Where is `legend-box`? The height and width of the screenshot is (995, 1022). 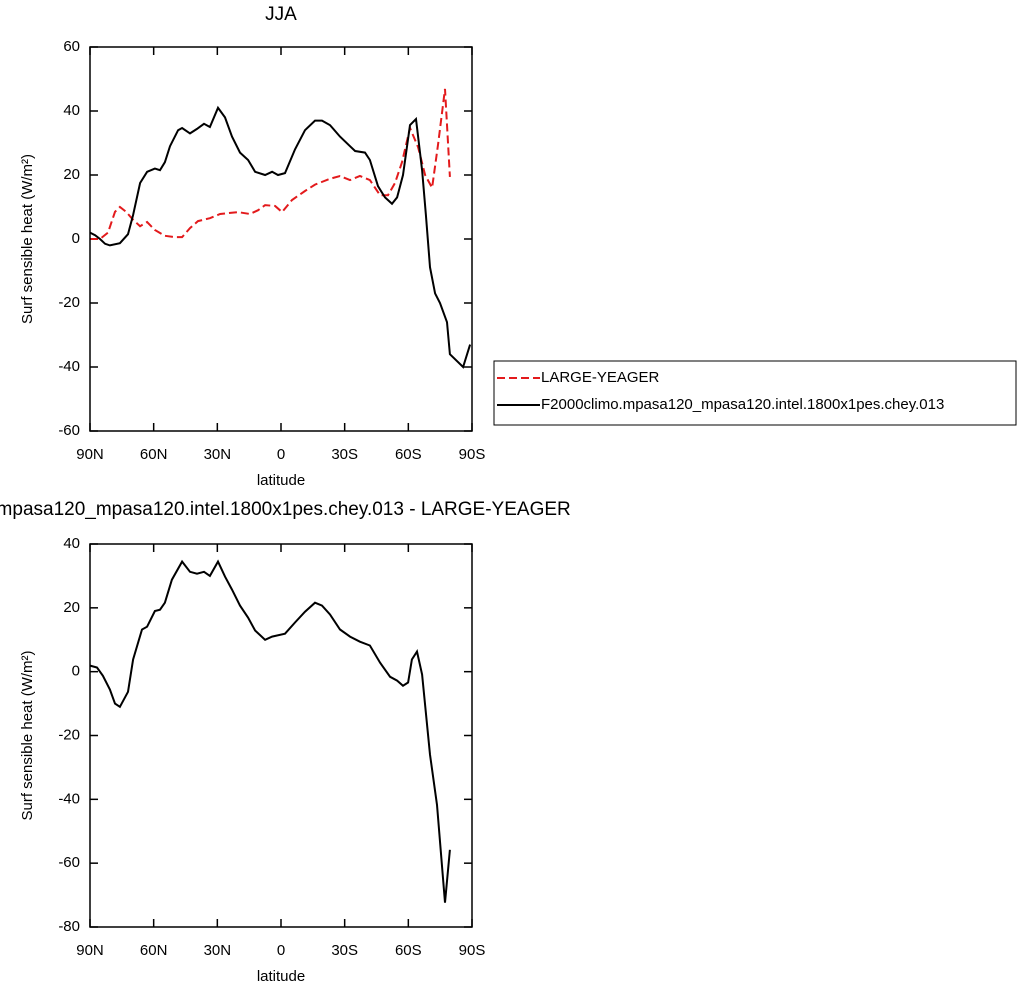 legend-box is located at coordinates (755, 393).